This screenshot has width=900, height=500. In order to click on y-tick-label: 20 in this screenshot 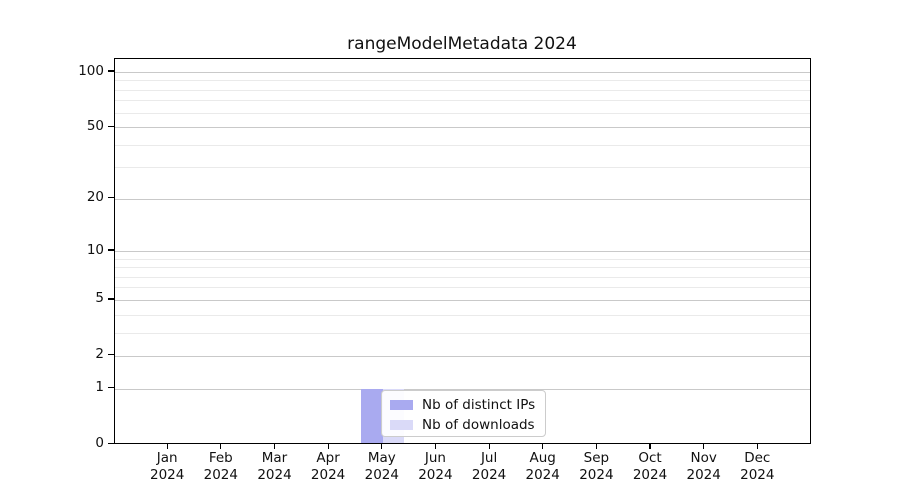, I will do `click(95, 197)`.